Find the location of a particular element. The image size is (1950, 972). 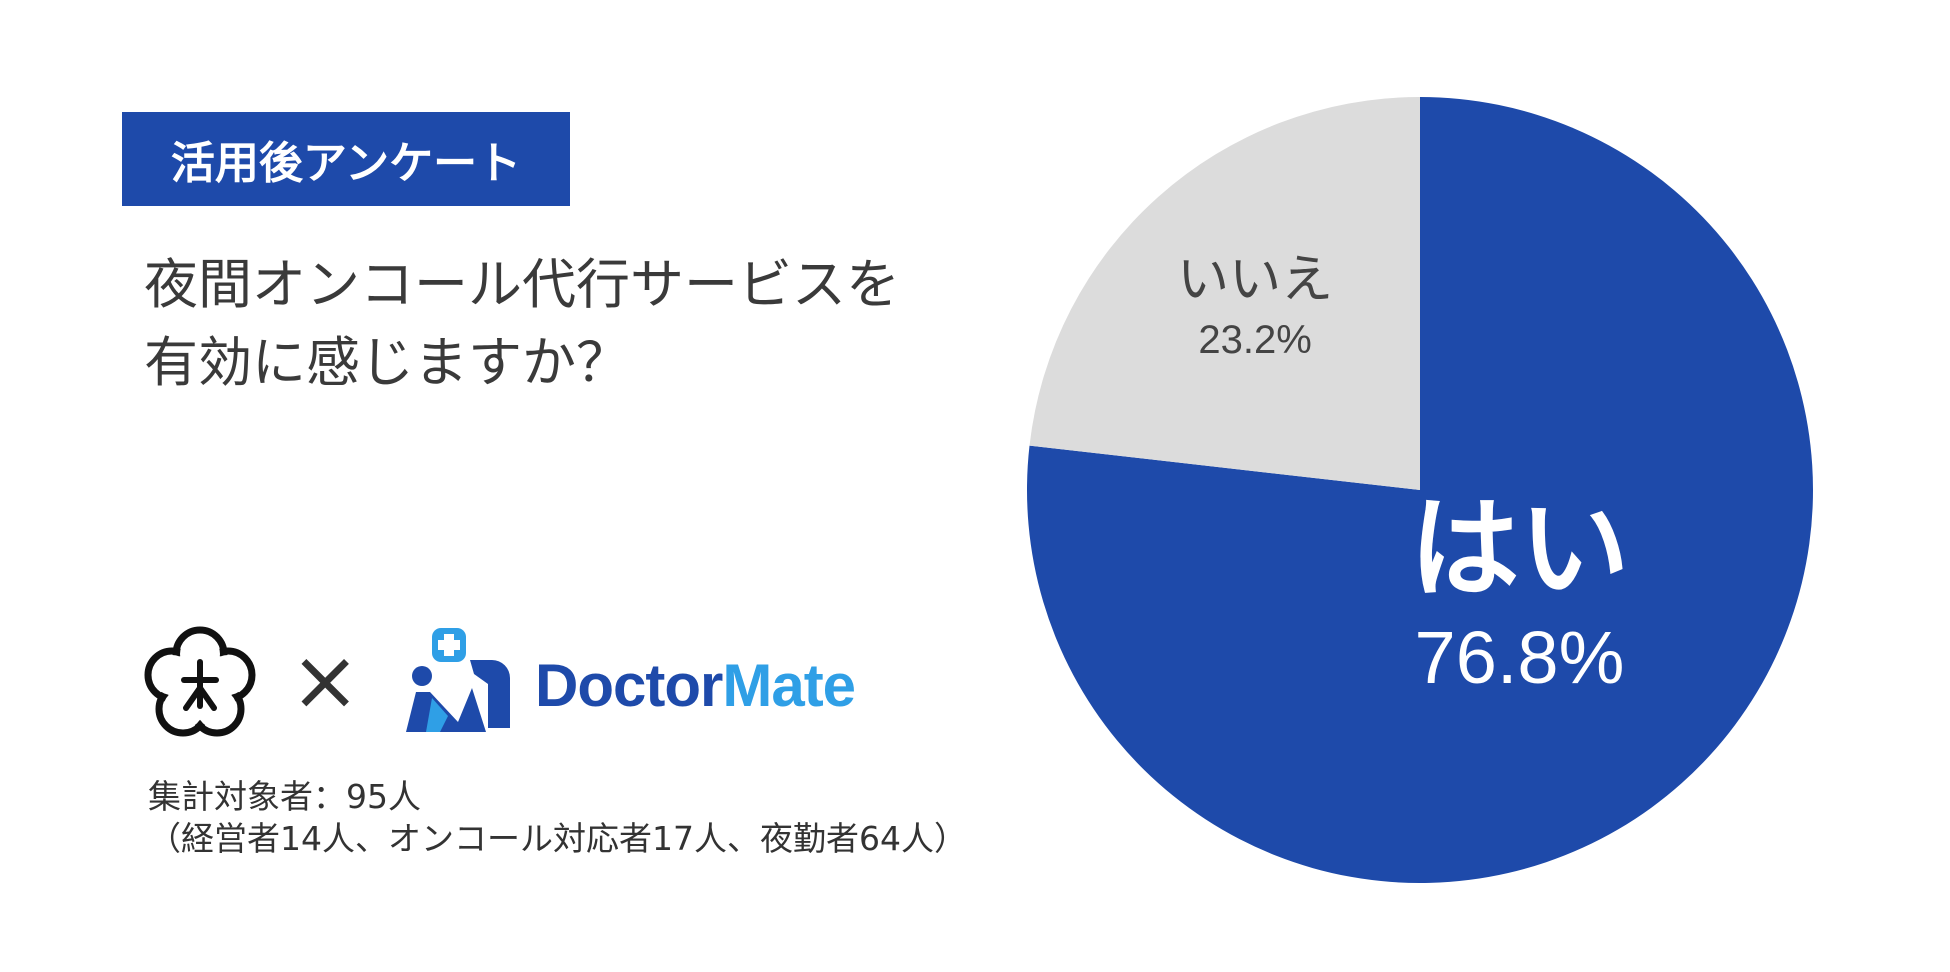

brand-name-part-1: Doctor is located at coordinates (629, 685).